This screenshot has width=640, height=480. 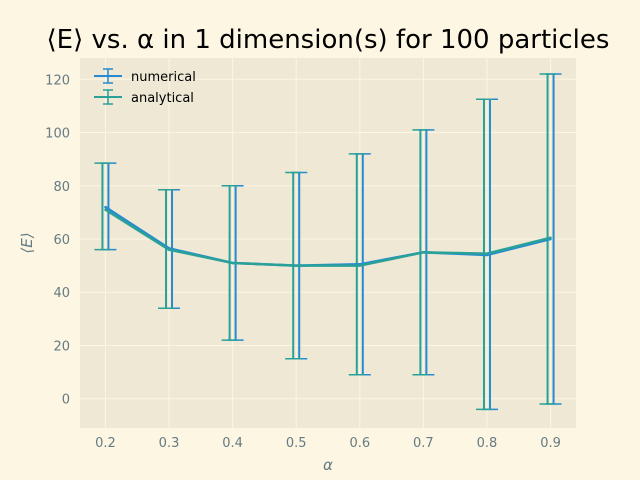 What do you see at coordinates (27, 242) in the screenshot?
I see `y-axis-label: ⟨E⟩` at bounding box center [27, 242].